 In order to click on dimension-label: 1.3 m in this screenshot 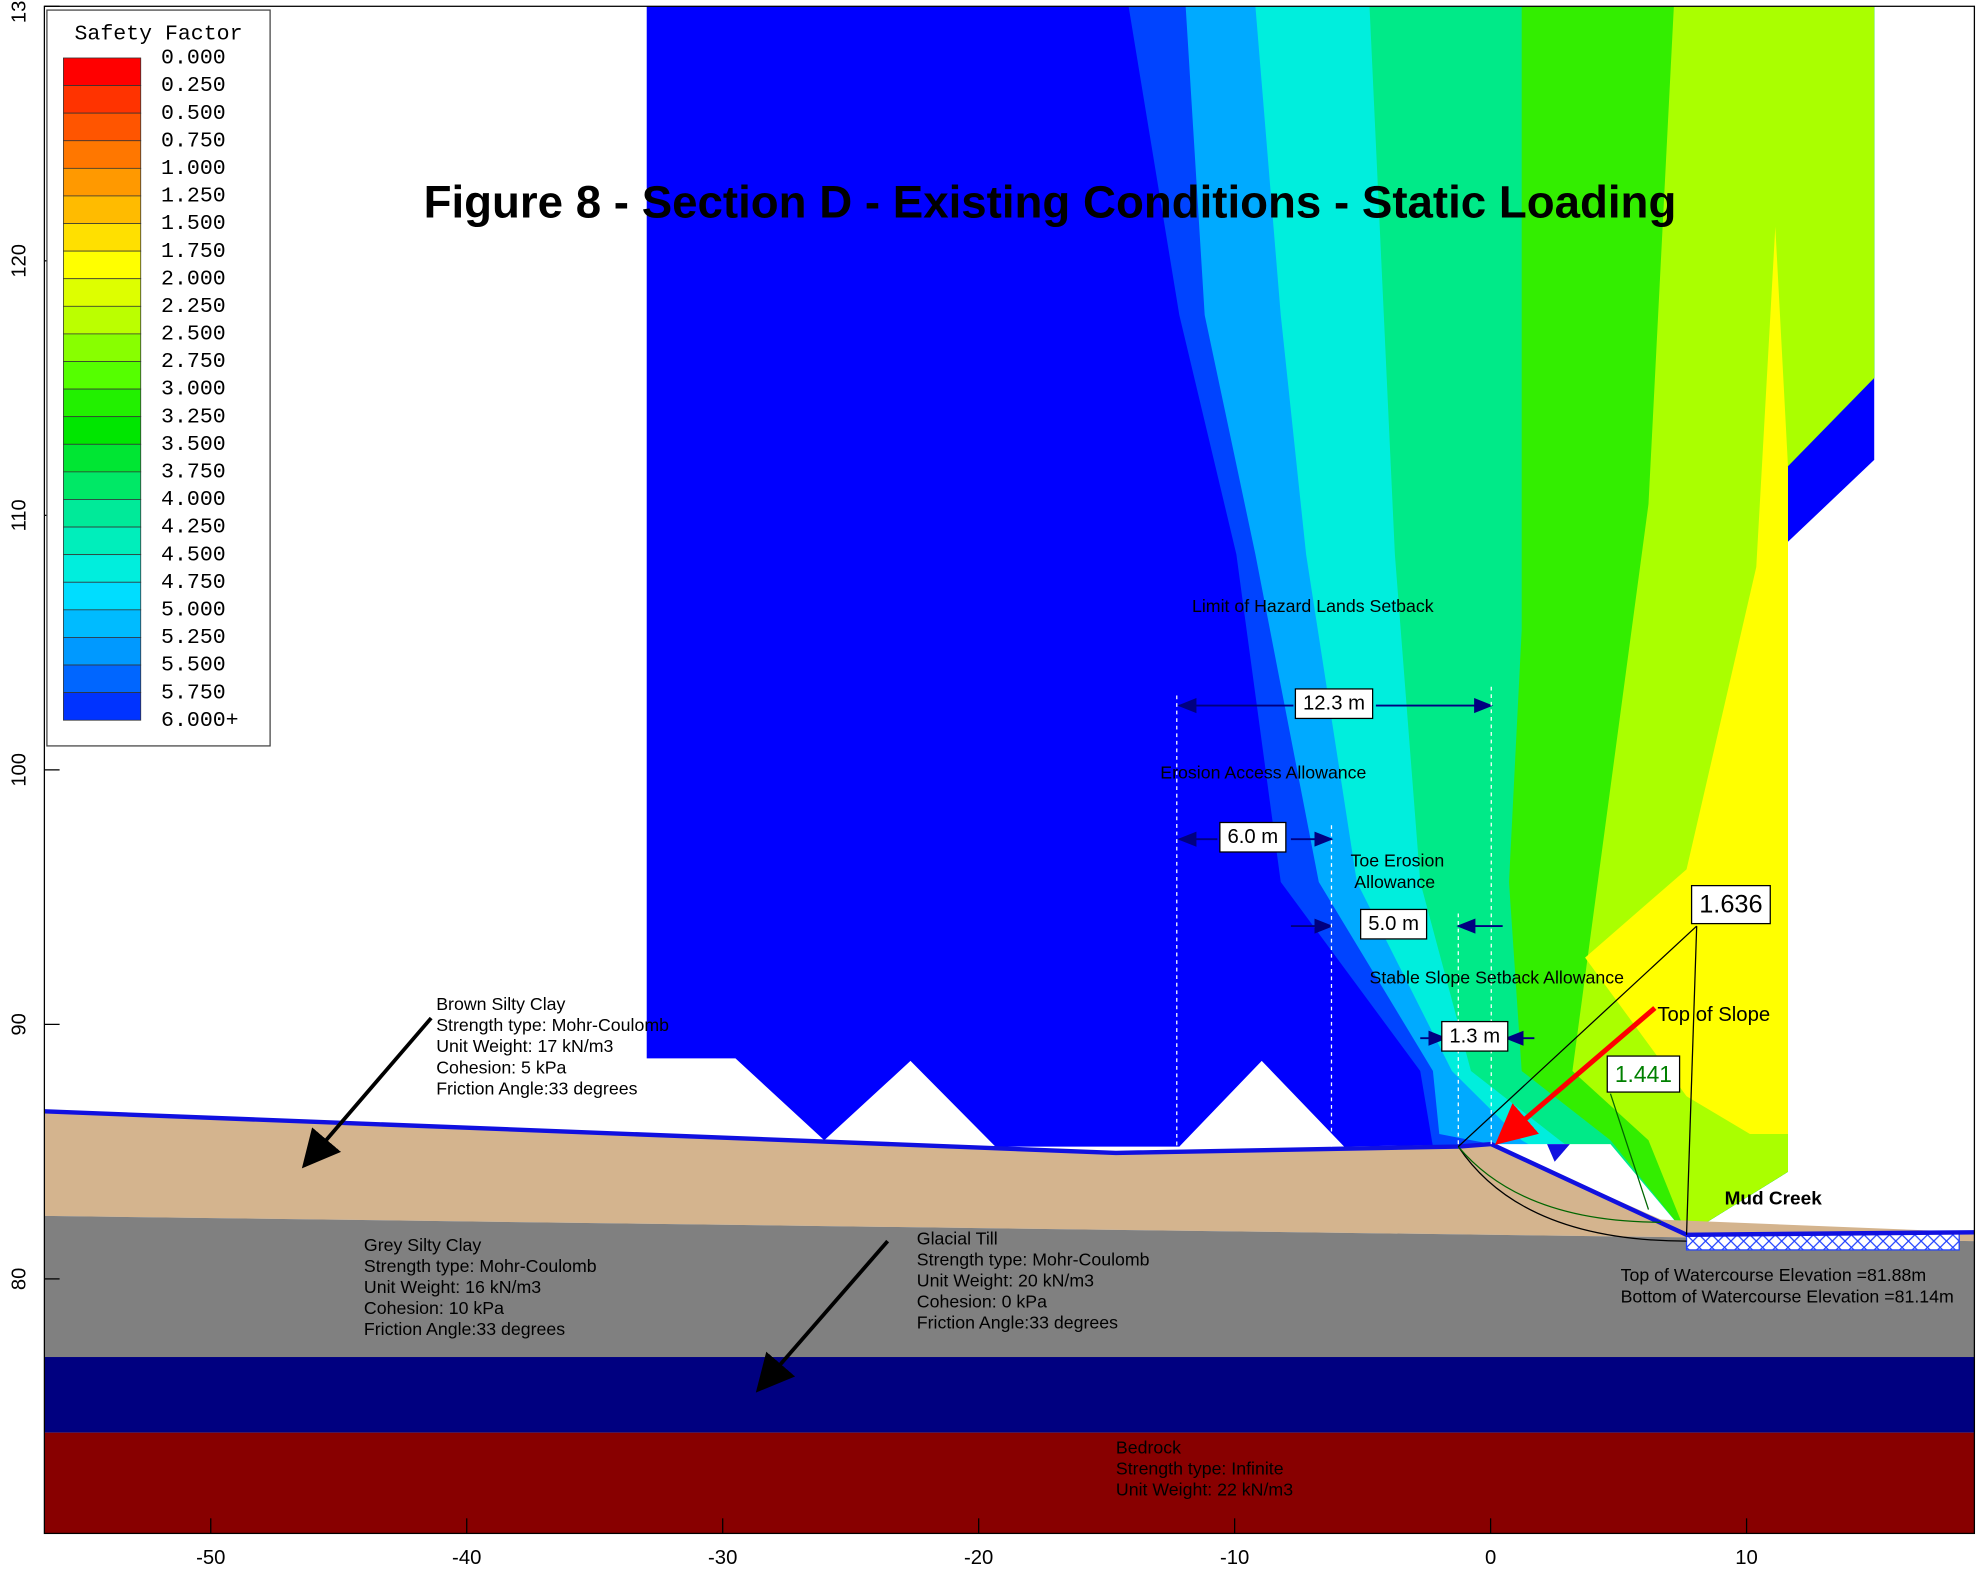, I will do `click(1474, 1036)`.